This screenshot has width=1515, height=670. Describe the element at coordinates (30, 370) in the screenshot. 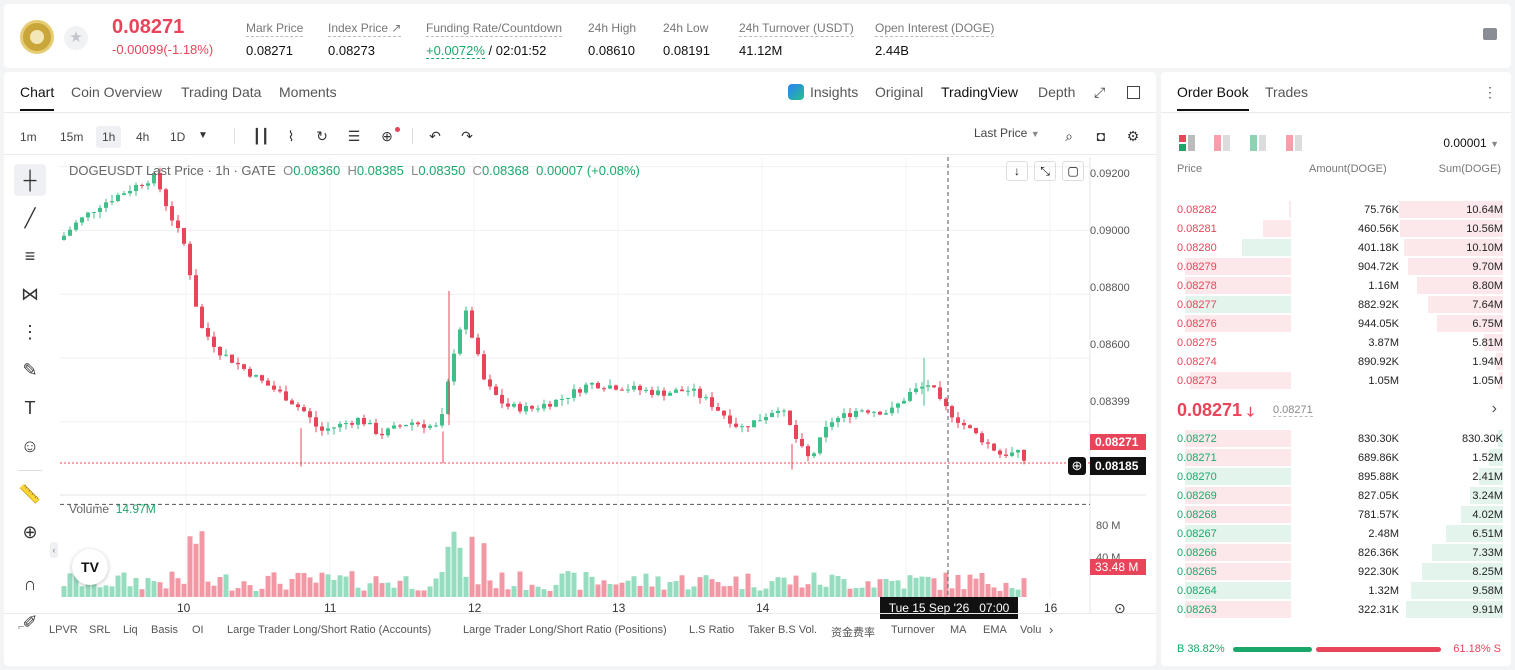

I see `brush-tool-icon: ✎` at that location.